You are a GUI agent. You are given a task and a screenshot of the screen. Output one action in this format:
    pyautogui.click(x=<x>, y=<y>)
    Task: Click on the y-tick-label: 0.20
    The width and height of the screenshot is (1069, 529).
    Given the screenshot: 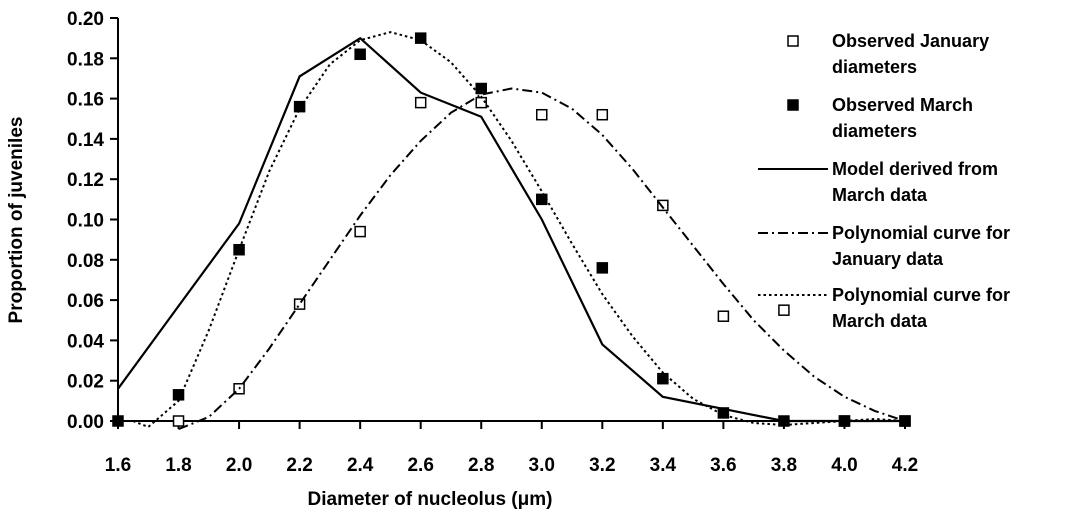 What is the action you would take?
    pyautogui.click(x=85, y=19)
    